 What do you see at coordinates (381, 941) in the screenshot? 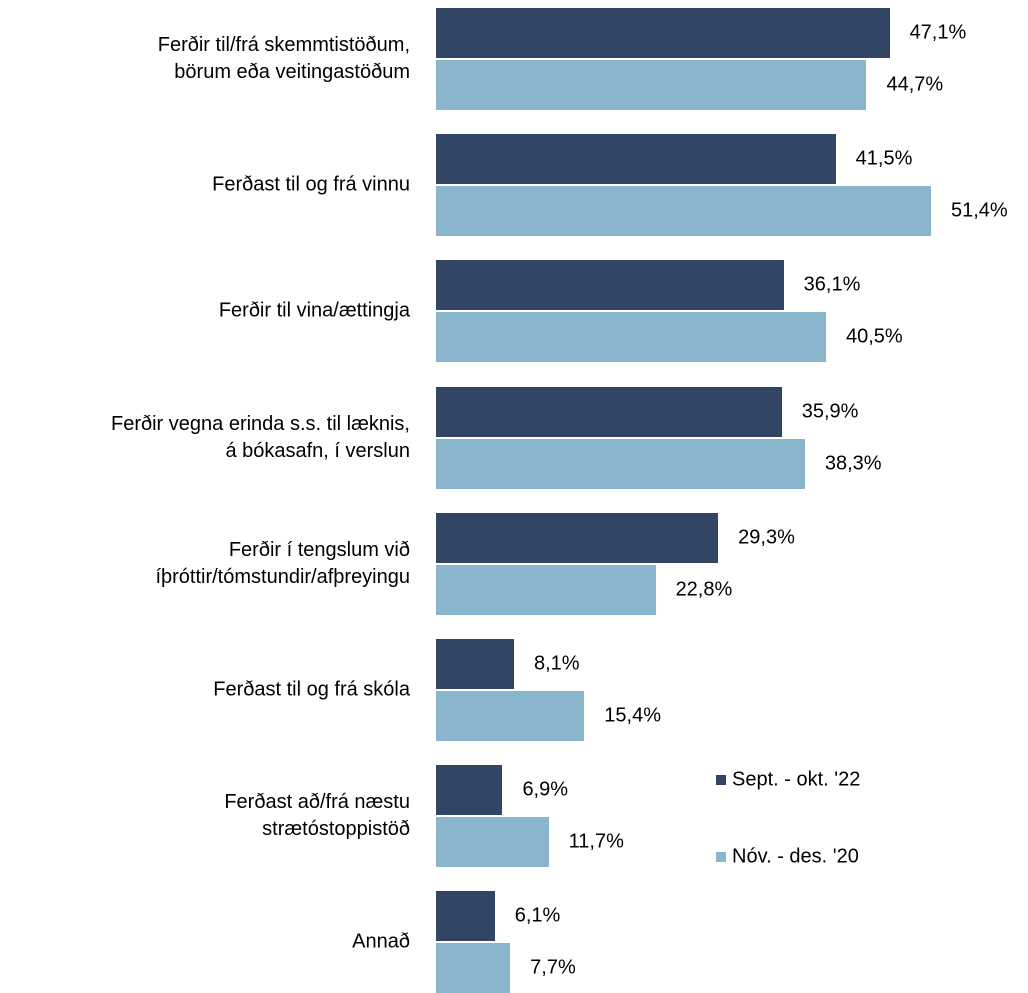
I see `category-label: Annað` at bounding box center [381, 941].